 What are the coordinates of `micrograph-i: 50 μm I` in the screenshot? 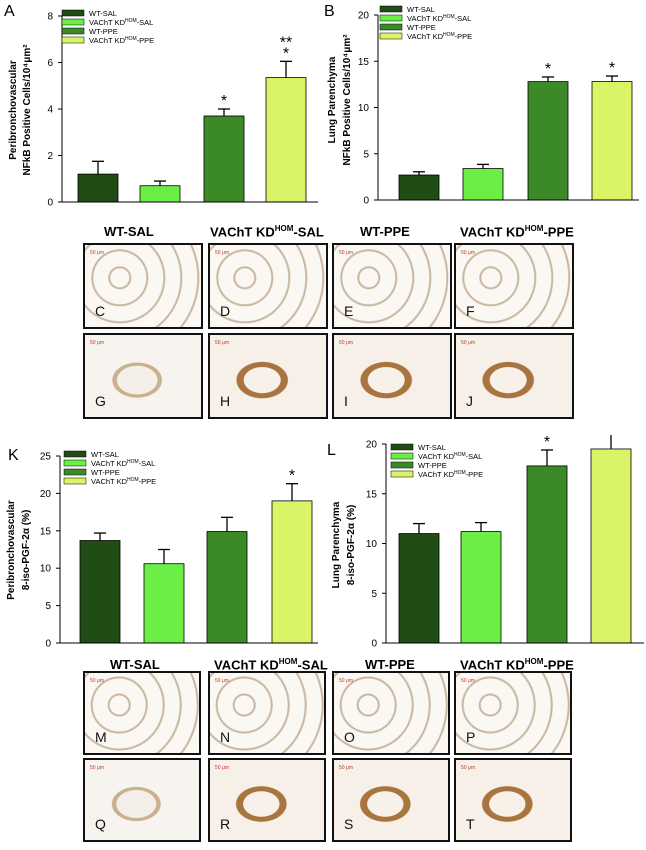 It's located at (392, 376).